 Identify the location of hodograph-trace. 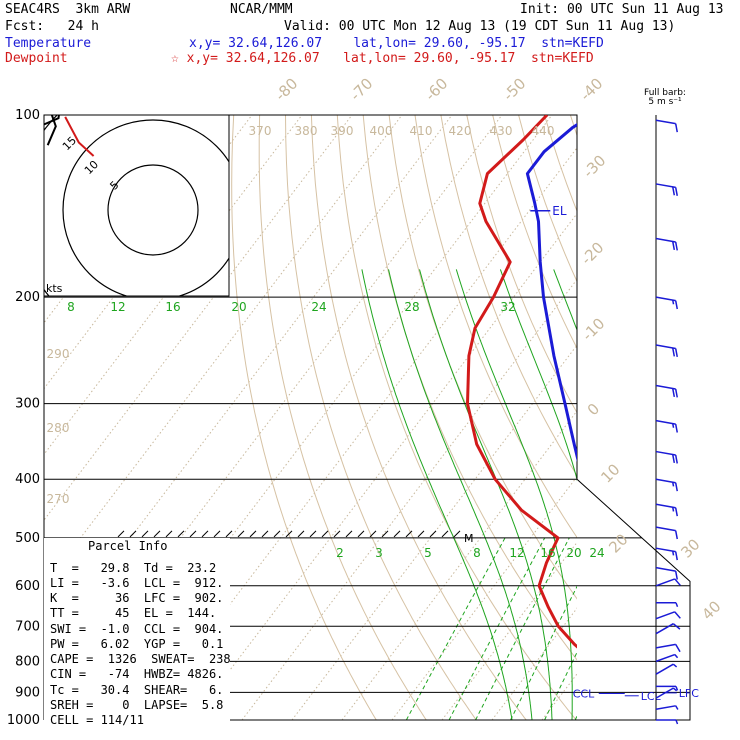
(52, 130).